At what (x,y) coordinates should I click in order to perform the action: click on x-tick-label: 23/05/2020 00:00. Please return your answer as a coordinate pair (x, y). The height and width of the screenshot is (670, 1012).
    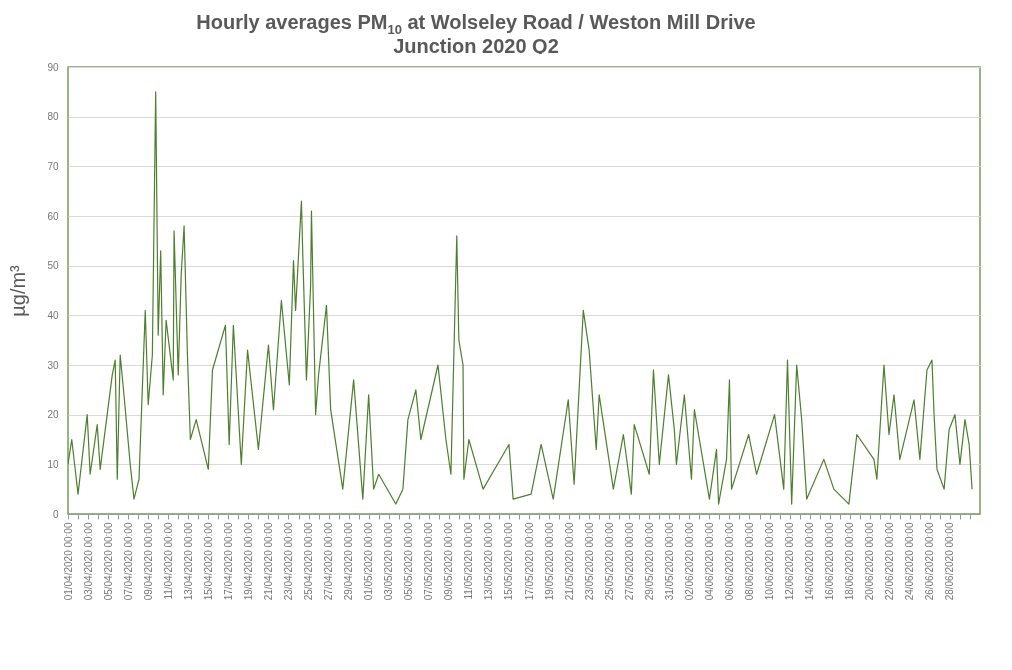
    Looking at the image, I should click on (589, 561).